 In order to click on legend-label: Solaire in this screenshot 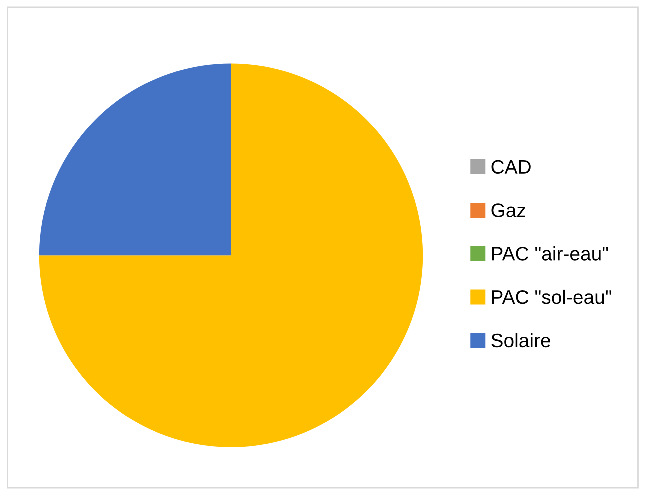, I will do `click(521, 340)`.